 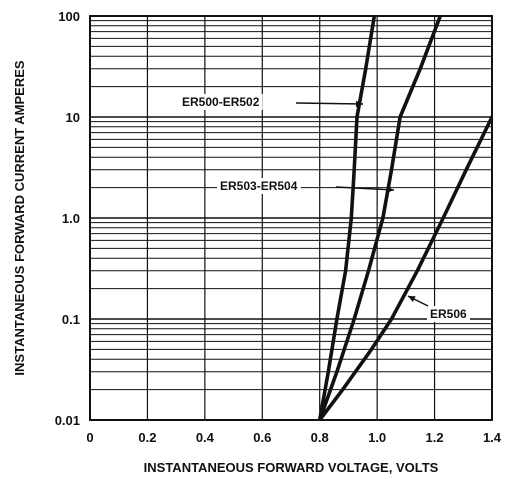 I want to click on annotation-er503-er504: ER503-ER504, so click(x=259, y=186).